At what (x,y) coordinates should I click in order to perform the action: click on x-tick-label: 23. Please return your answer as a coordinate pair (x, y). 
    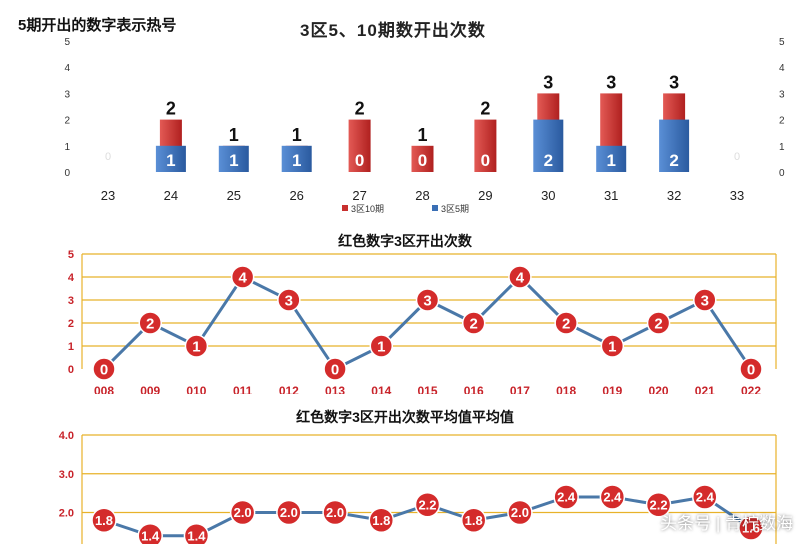
    Looking at the image, I should click on (108, 195).